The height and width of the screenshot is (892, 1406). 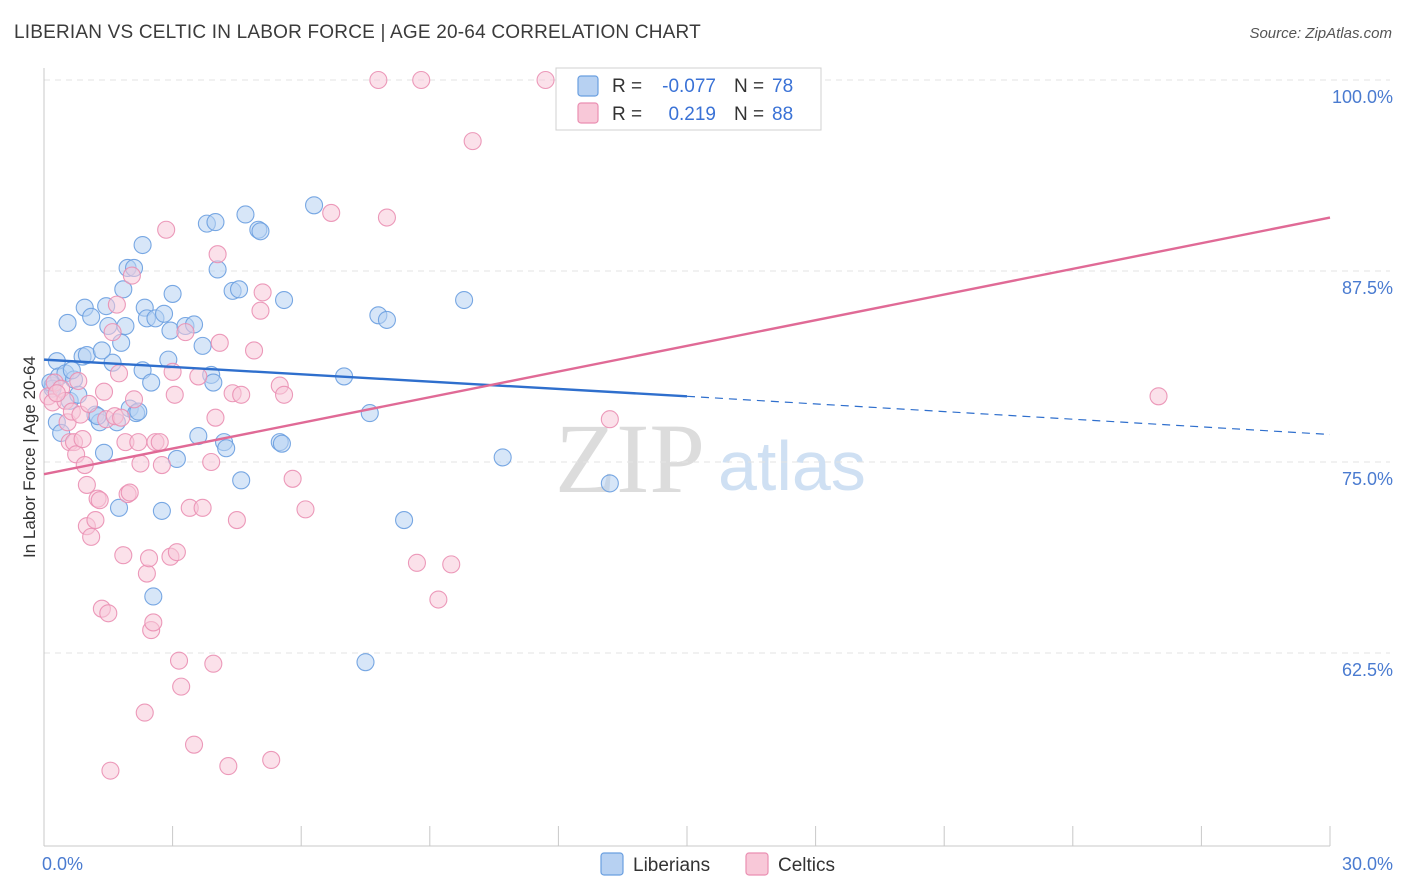 What do you see at coordinates (627, 86) in the screenshot?
I see `legend-r-label-liberians: R =` at bounding box center [627, 86].